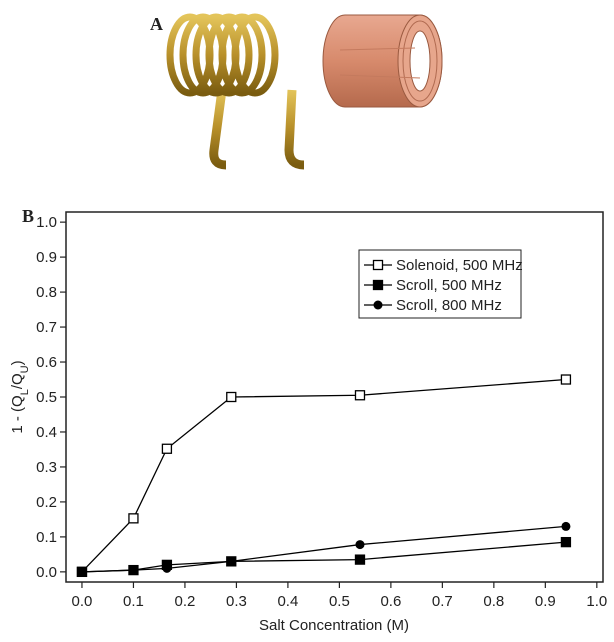  Describe the element at coordinates (46, 537) in the screenshot. I see `y-tick-label: 0.1` at that location.